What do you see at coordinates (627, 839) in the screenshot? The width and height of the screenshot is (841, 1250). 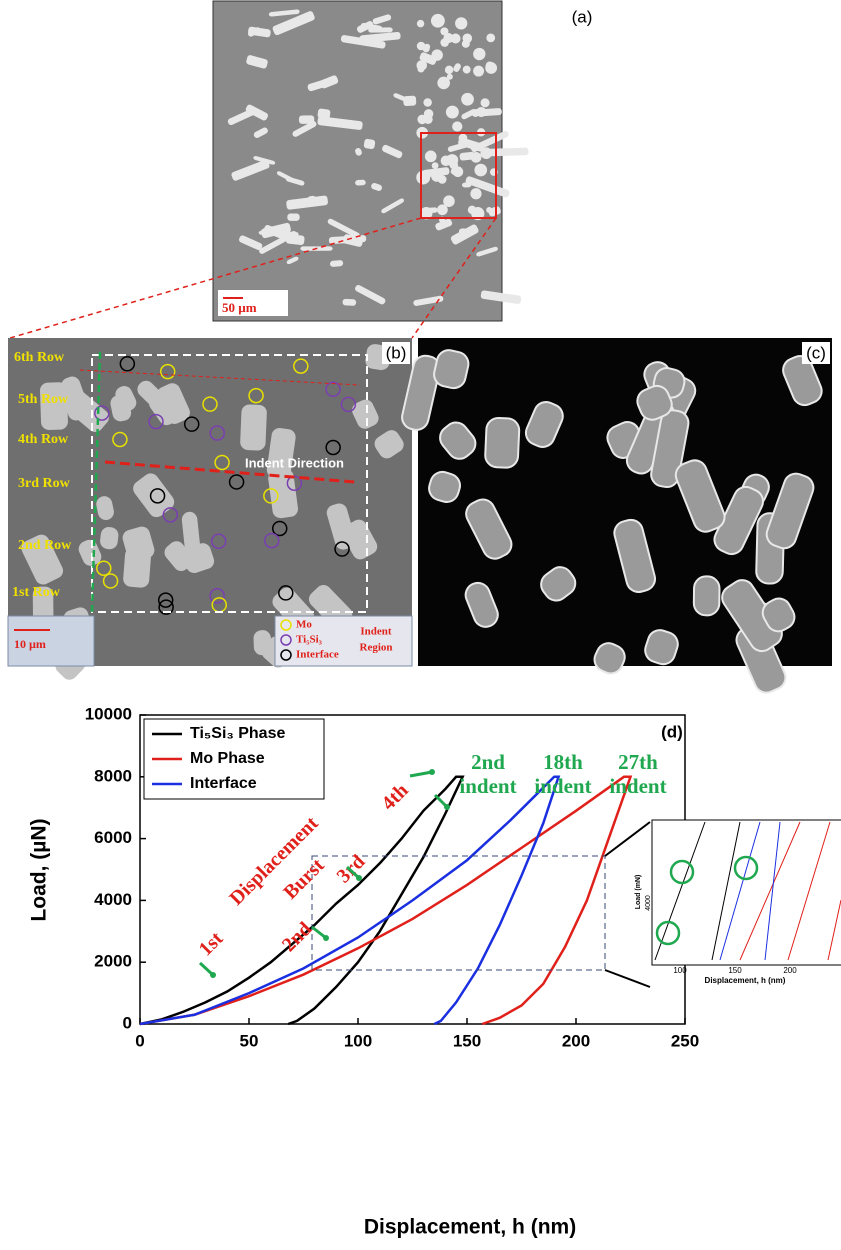 I see `connector` at bounding box center [627, 839].